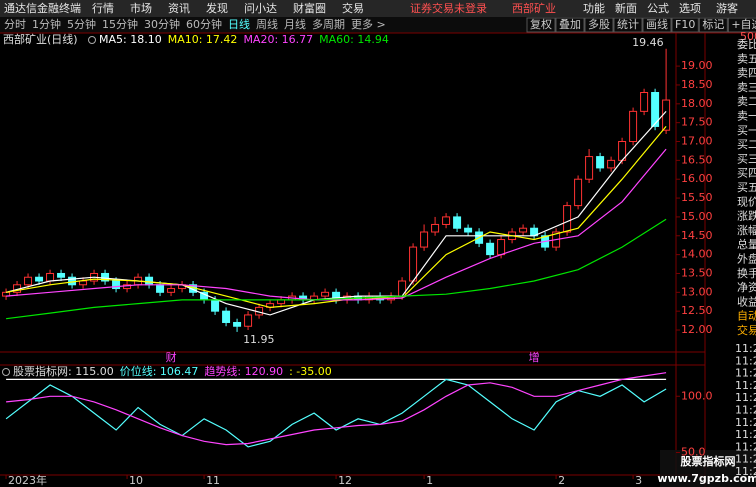 The width and height of the screenshot is (756, 487). Describe the element at coordinates (746, 87) in the screenshot. I see `quote-label: 卖三` at that location.